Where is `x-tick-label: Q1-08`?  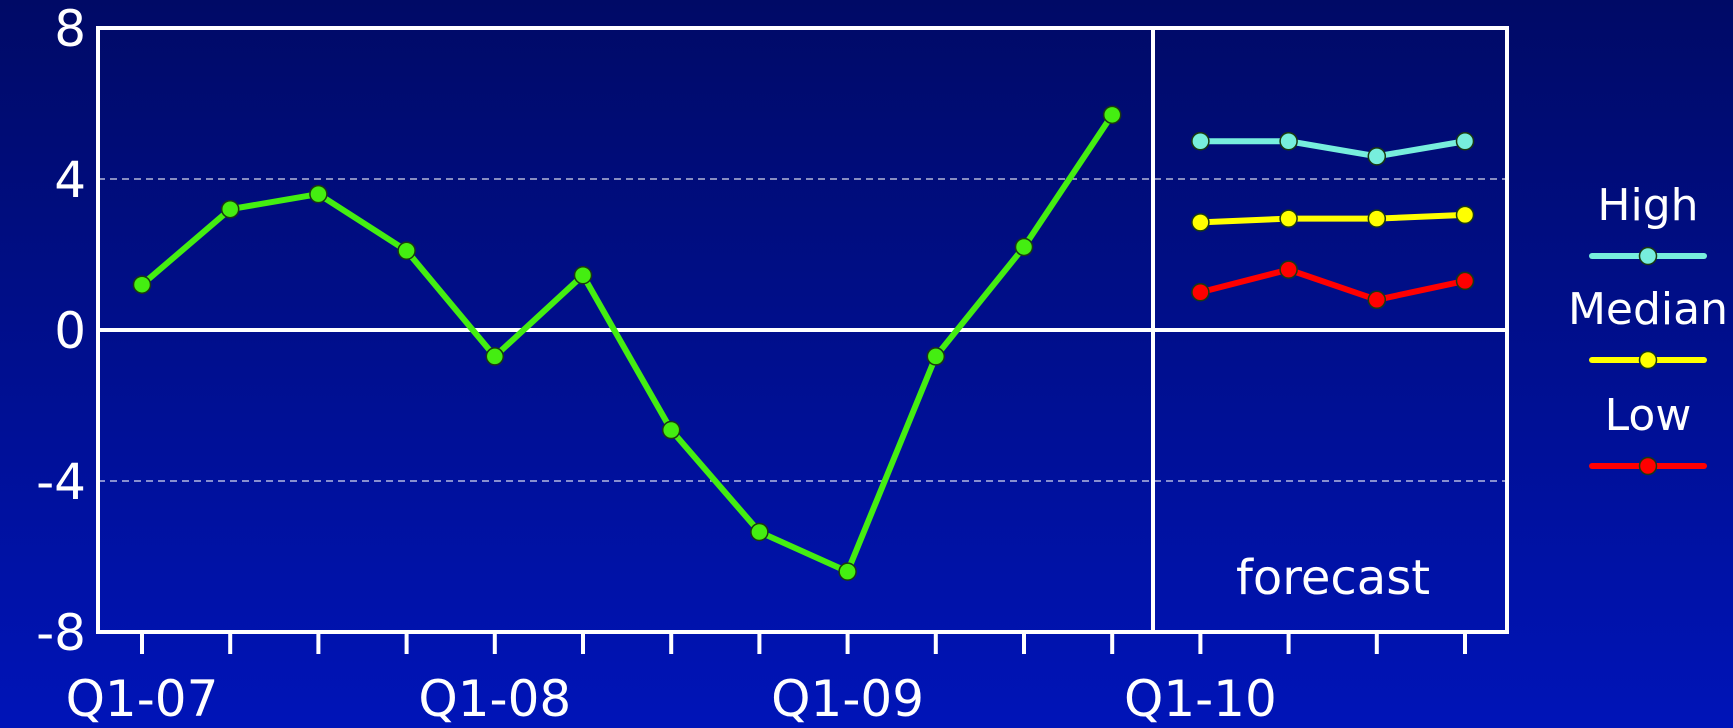 x-tick-label: Q1-08 is located at coordinates (494, 699).